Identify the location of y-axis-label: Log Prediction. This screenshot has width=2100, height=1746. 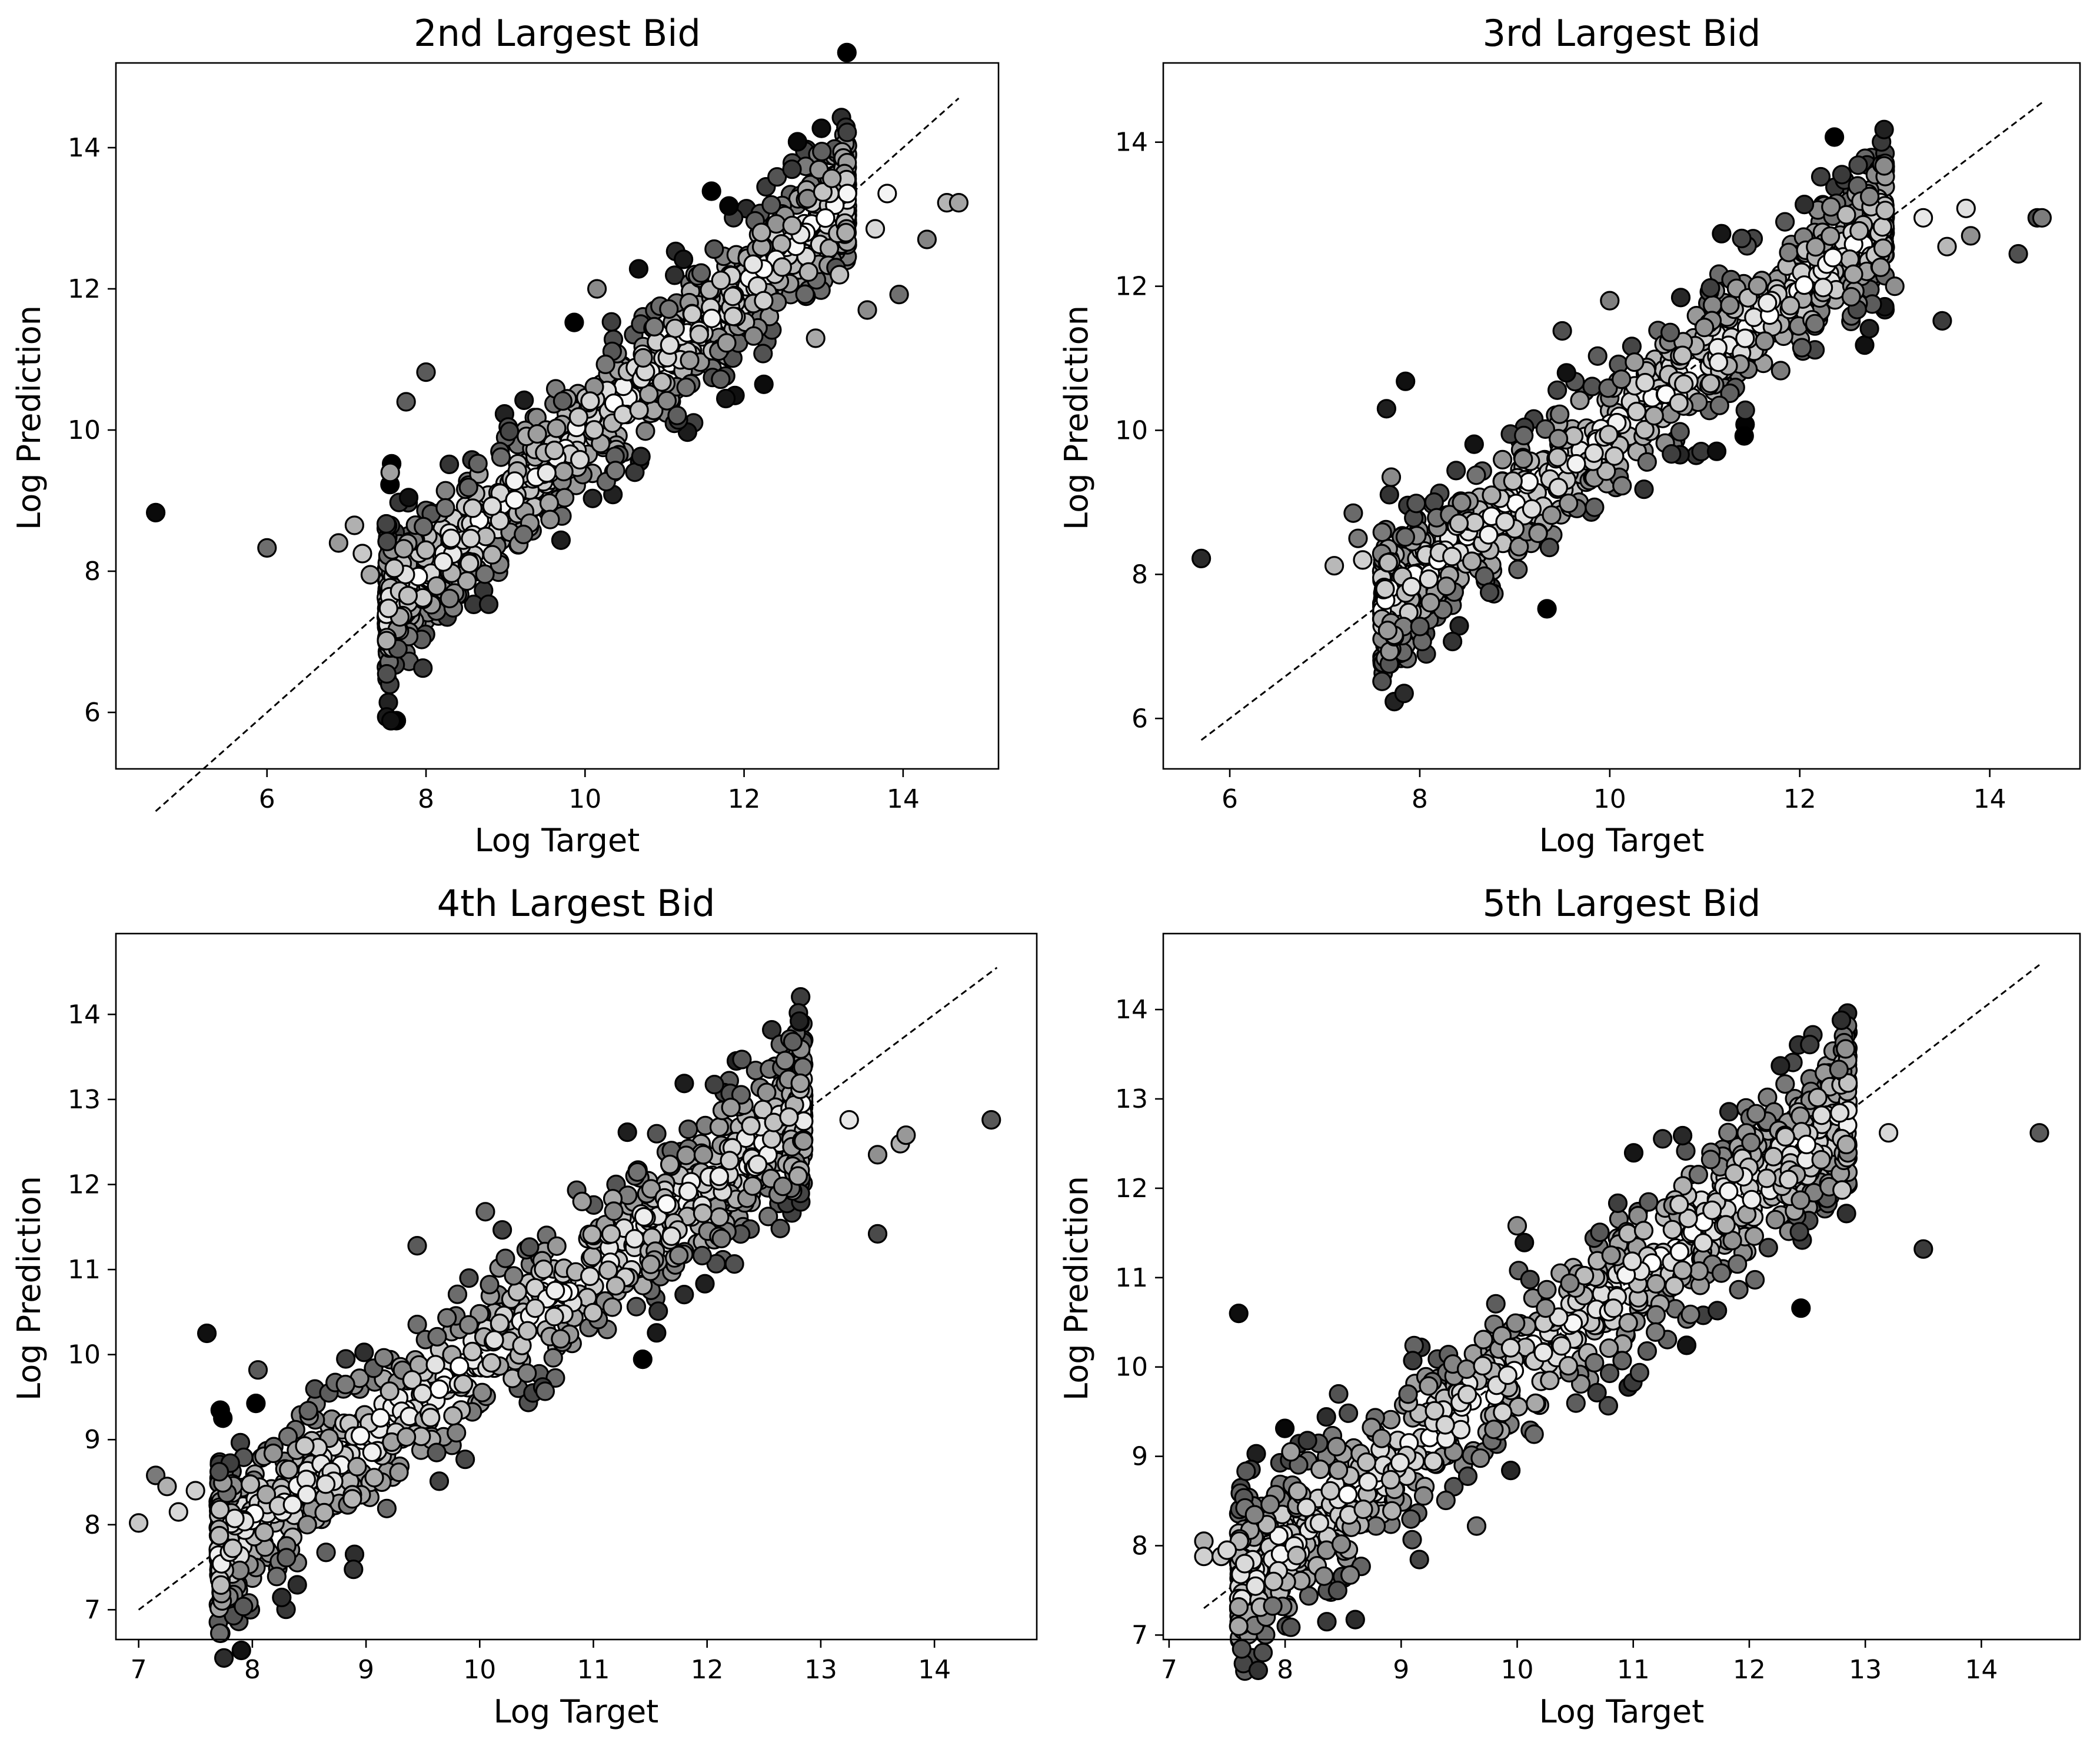
(29, 417).